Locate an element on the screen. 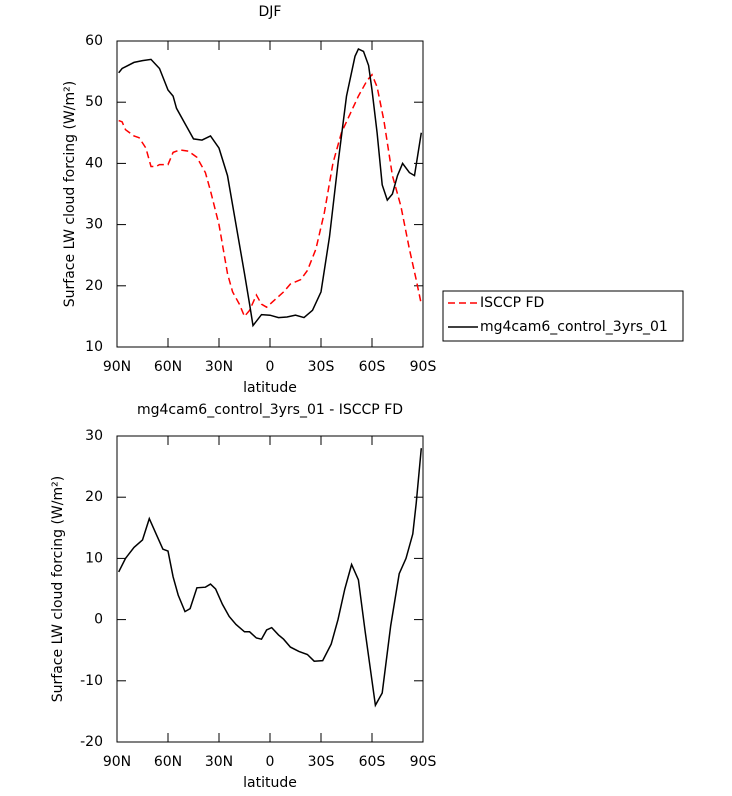 The image size is (732, 796). chart-title: DJF is located at coordinates (270, 12).